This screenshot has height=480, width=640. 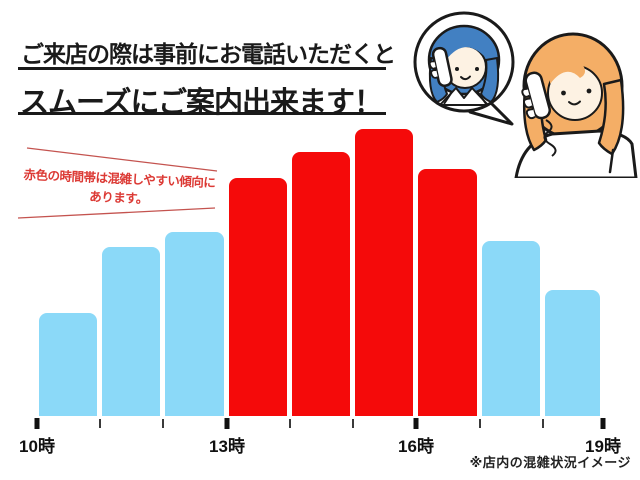 What do you see at coordinates (321, 284) in the screenshot?
I see `bar-14時` at bounding box center [321, 284].